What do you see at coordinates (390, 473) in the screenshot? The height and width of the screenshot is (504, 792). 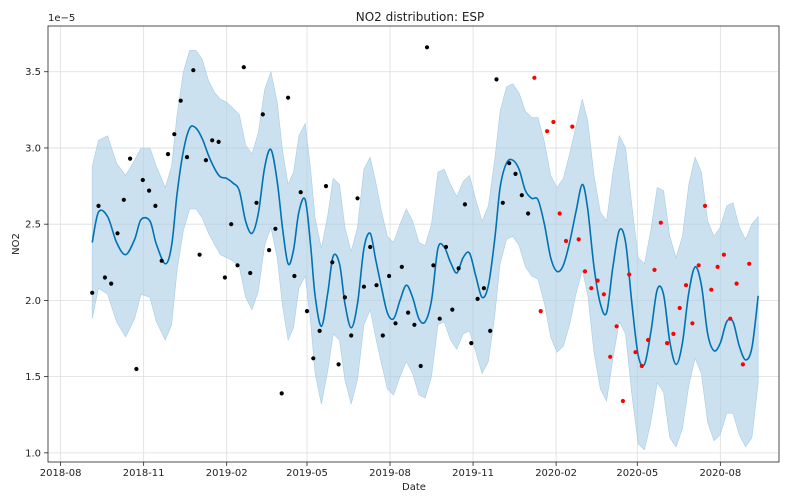 I see `x-tick-label: 2019-08` at bounding box center [390, 473].